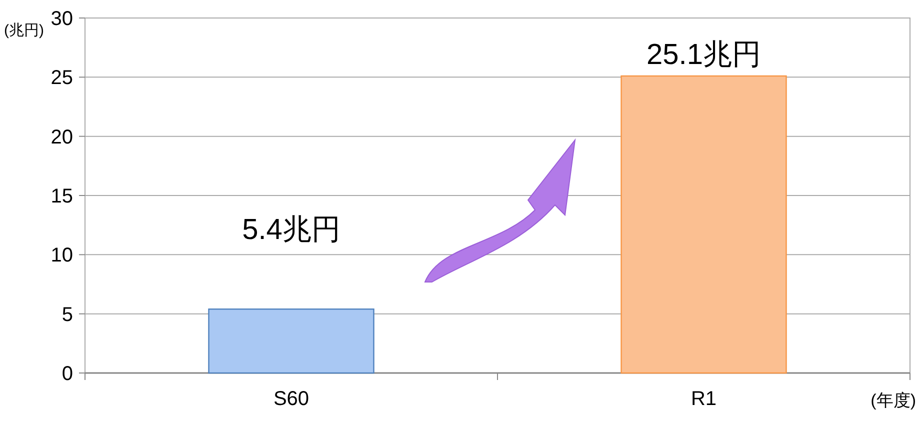 This screenshot has height=426, width=919. Describe the element at coordinates (893, 400) in the screenshot. I see `x-axis-title: (年度)` at that location.